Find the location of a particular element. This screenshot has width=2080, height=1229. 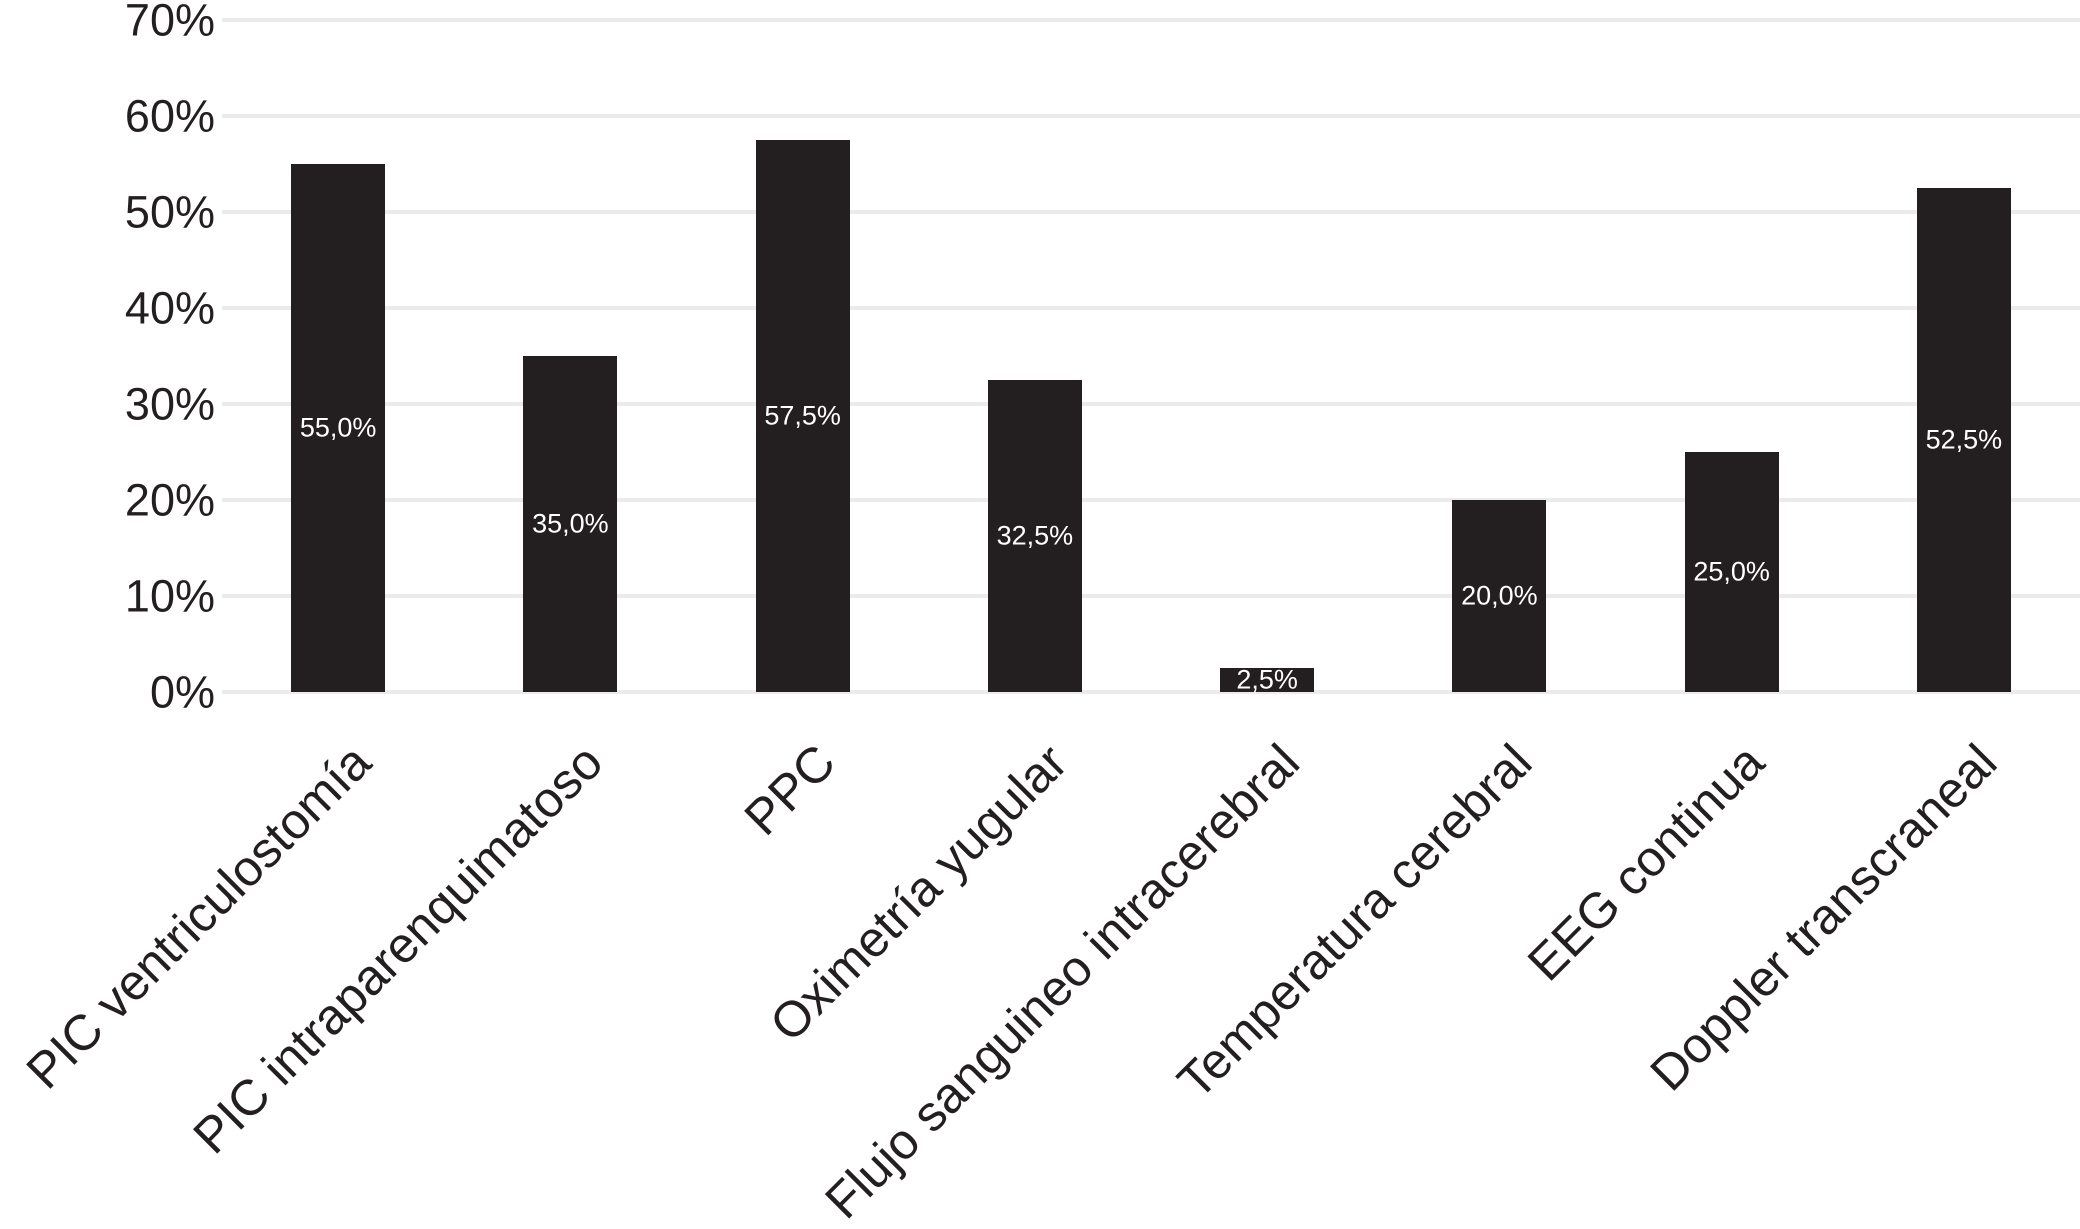

y-tick-label: 50% is located at coordinates (169, 212).